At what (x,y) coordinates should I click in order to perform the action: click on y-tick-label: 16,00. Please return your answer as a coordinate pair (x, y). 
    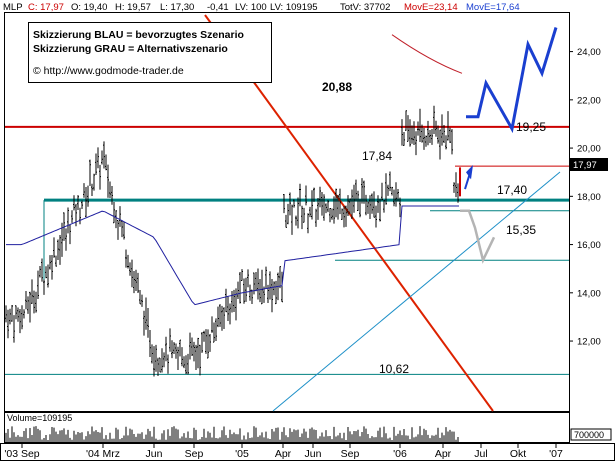
    Looking at the image, I should click on (589, 245).